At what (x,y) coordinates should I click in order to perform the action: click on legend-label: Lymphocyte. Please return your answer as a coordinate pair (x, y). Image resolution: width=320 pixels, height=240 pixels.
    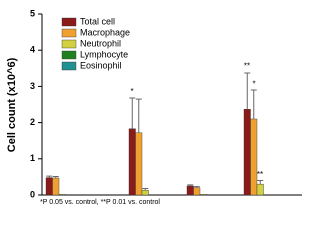
    Looking at the image, I should click on (104, 54).